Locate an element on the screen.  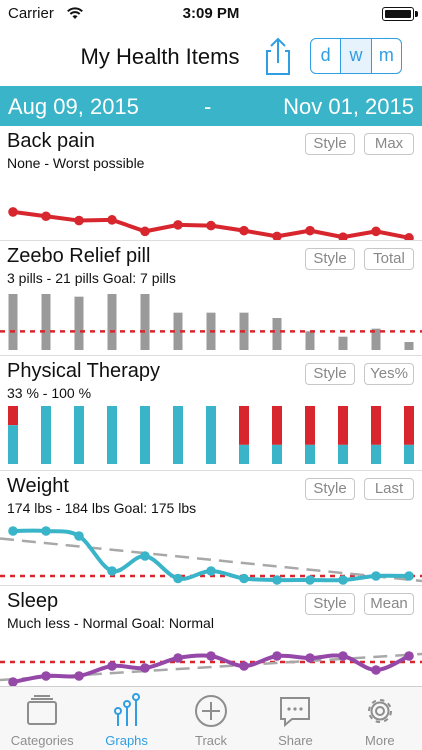
item-range: 174 lbs - 184 lbs Goal: 175 lbs is located at coordinates (102, 508).